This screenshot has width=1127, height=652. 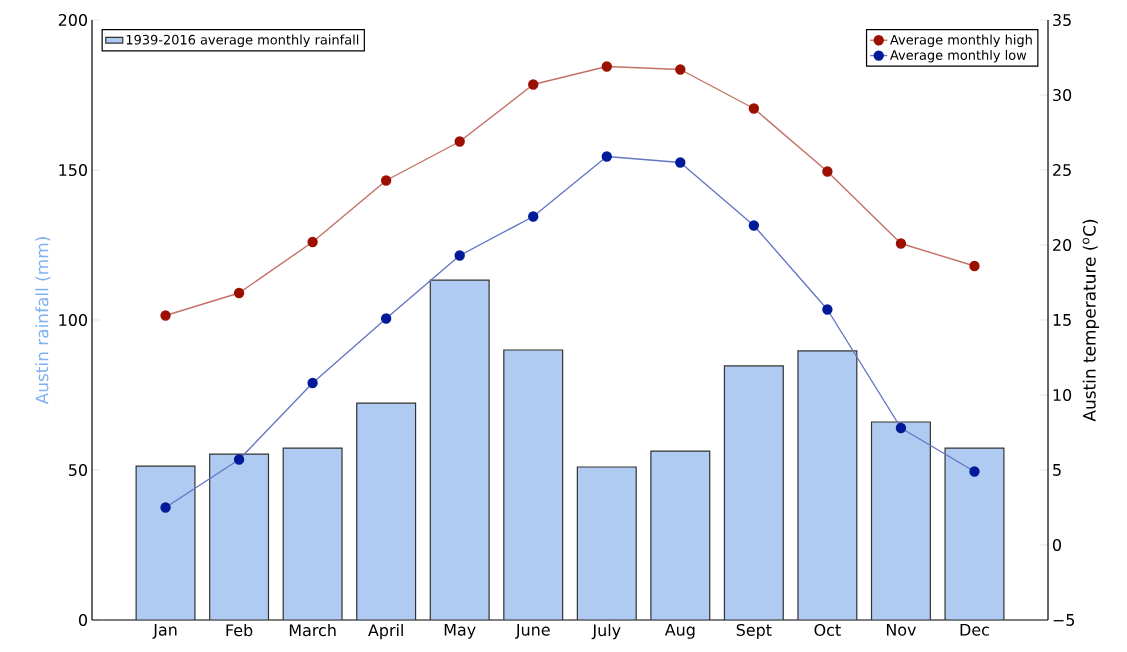 I want to click on x-tick-label: June, so click(x=532, y=631).